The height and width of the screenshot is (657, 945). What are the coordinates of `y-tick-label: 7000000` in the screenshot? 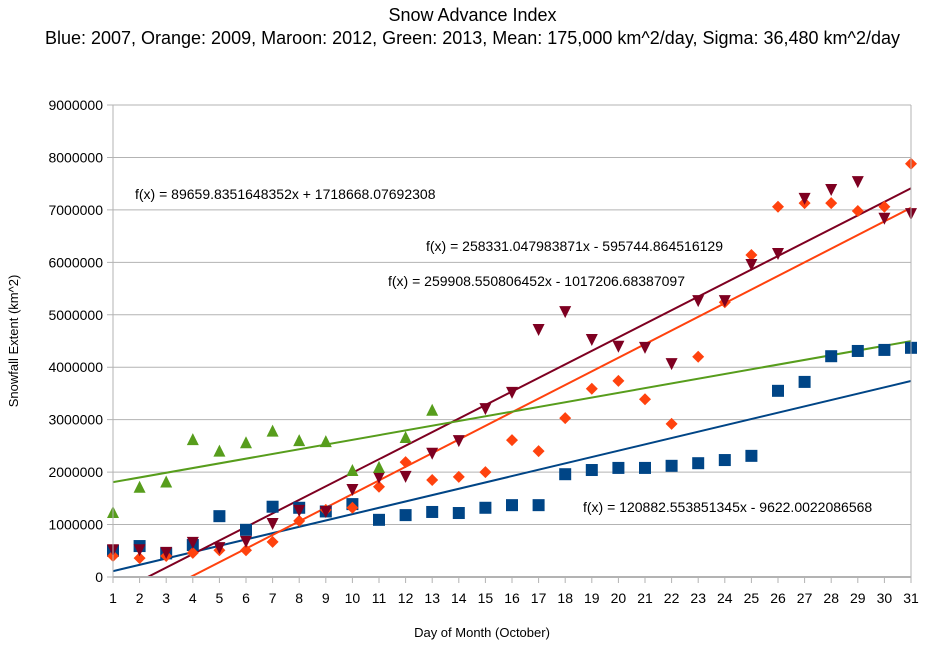 It's located at (75, 210).